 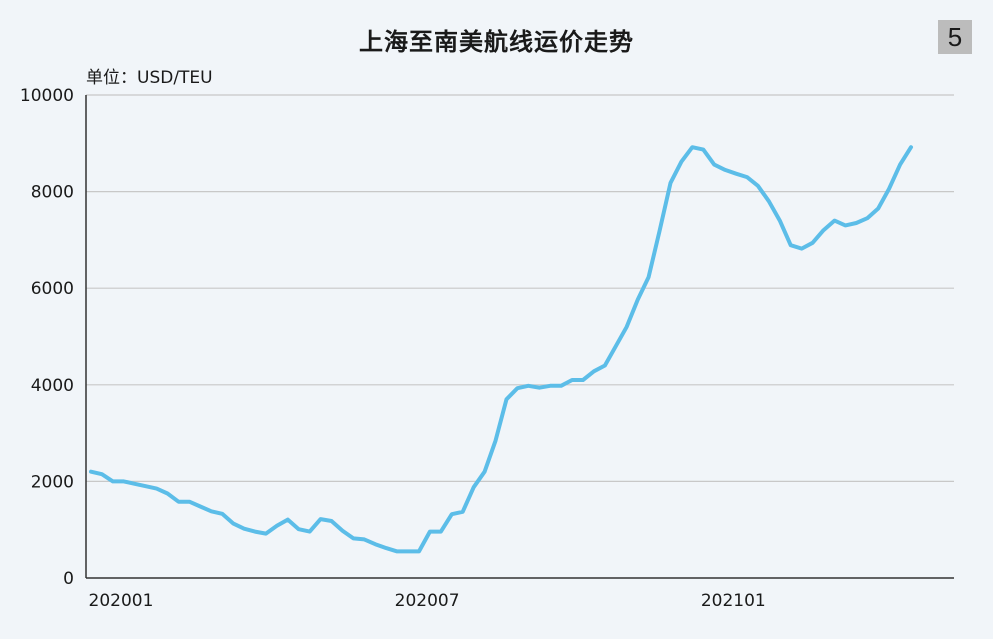 I want to click on y-tick-label: 0, so click(x=68, y=579).